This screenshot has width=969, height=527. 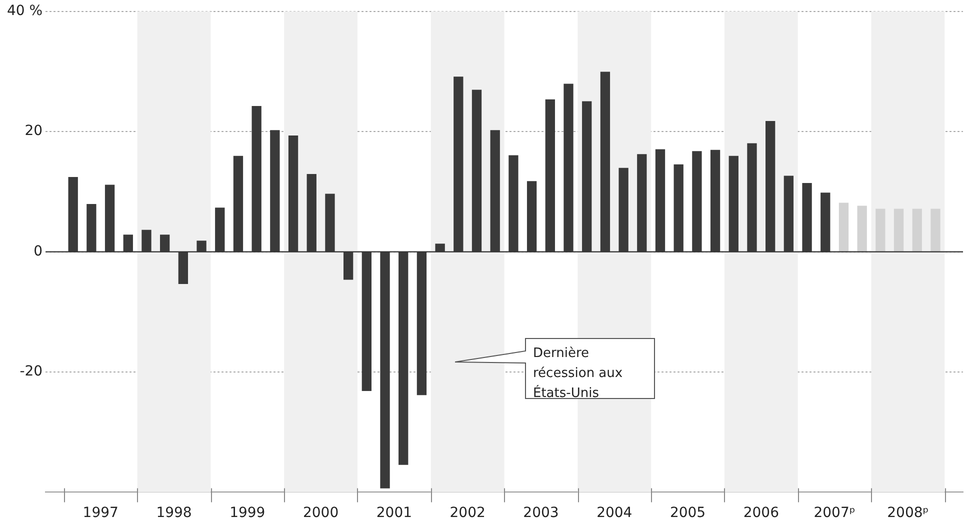 I want to click on x-tick-label: 1999, so click(x=248, y=513).